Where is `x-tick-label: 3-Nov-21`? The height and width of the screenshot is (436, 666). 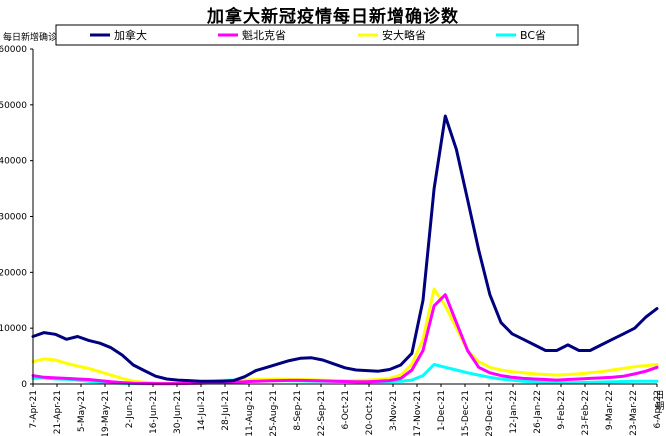
x-tick-label: 3-Nov-21 is located at coordinates (394, 410).